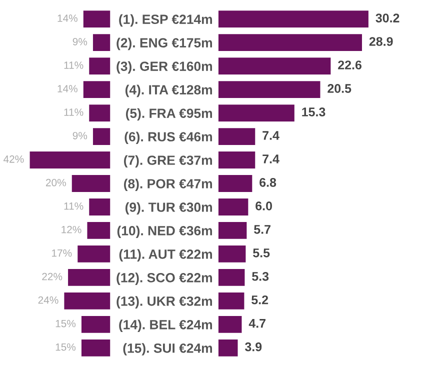  Describe the element at coordinates (168, 91) in the screenshot. I see `y-tick-label: (4). ITA €128m` at that location.